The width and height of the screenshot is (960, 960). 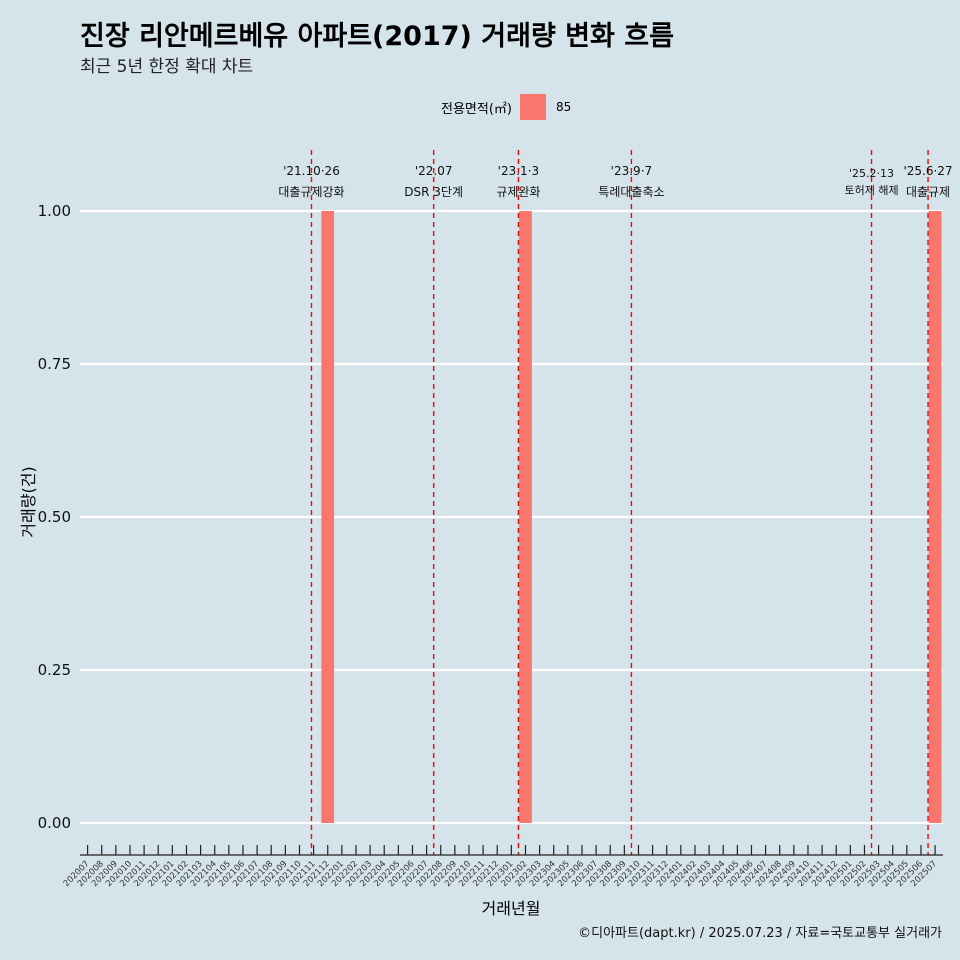 What do you see at coordinates (54, 364) in the screenshot?
I see `y-tick-label: 0.75` at bounding box center [54, 364].